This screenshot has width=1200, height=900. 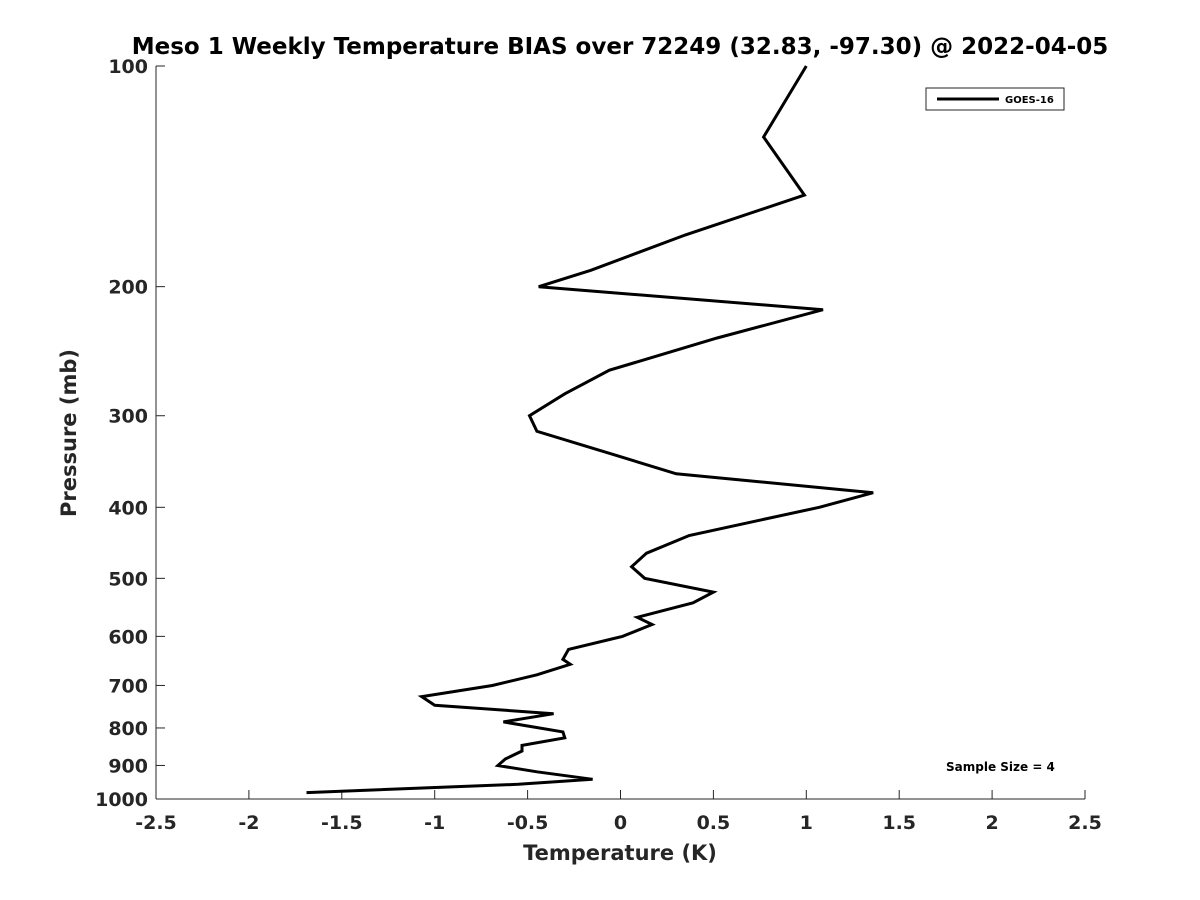 I want to click on y-tick-label: 1000, so click(x=121, y=800).